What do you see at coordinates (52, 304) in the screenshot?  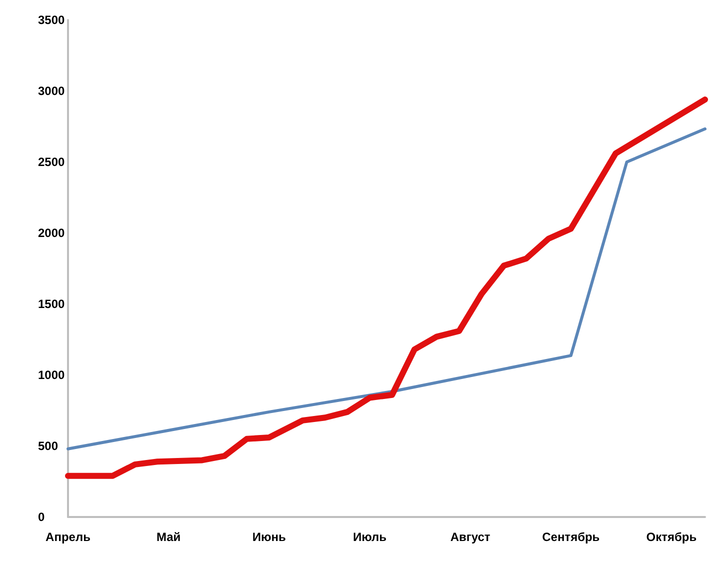 I see `y-tick-label: 1500` at bounding box center [52, 304].